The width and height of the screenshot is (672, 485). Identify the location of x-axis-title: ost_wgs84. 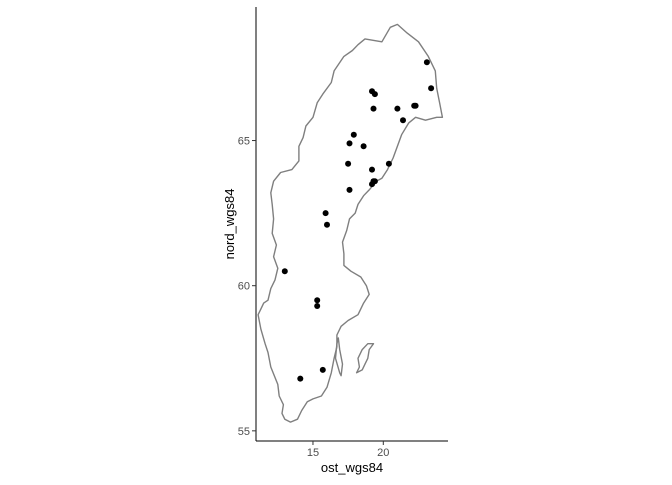
(352, 467).